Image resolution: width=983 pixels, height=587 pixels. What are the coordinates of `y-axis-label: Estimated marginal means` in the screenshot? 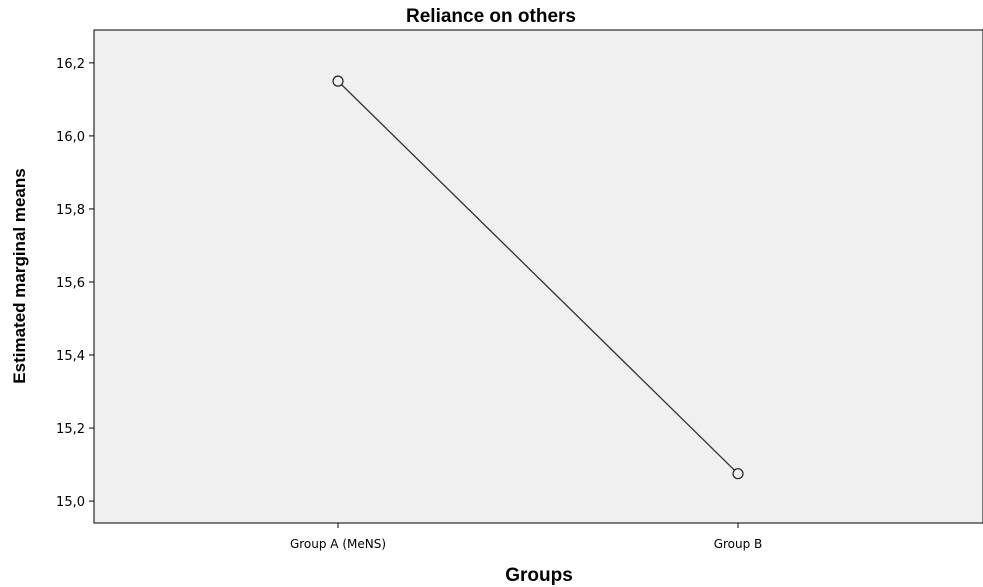 It's located at (19, 275).